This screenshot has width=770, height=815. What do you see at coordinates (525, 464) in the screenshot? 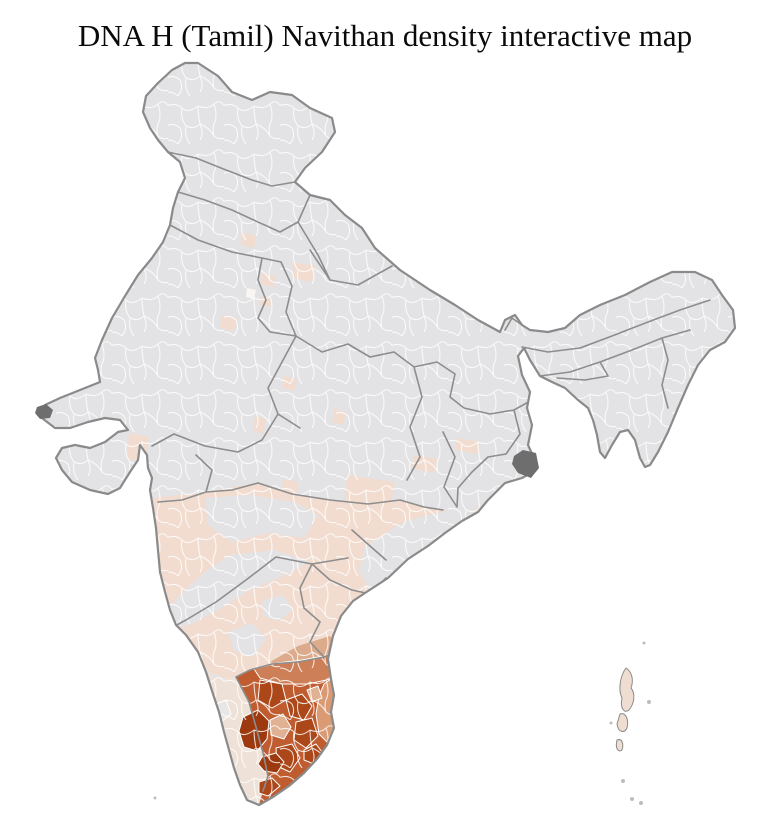
I see `sundarbans-patch` at bounding box center [525, 464].